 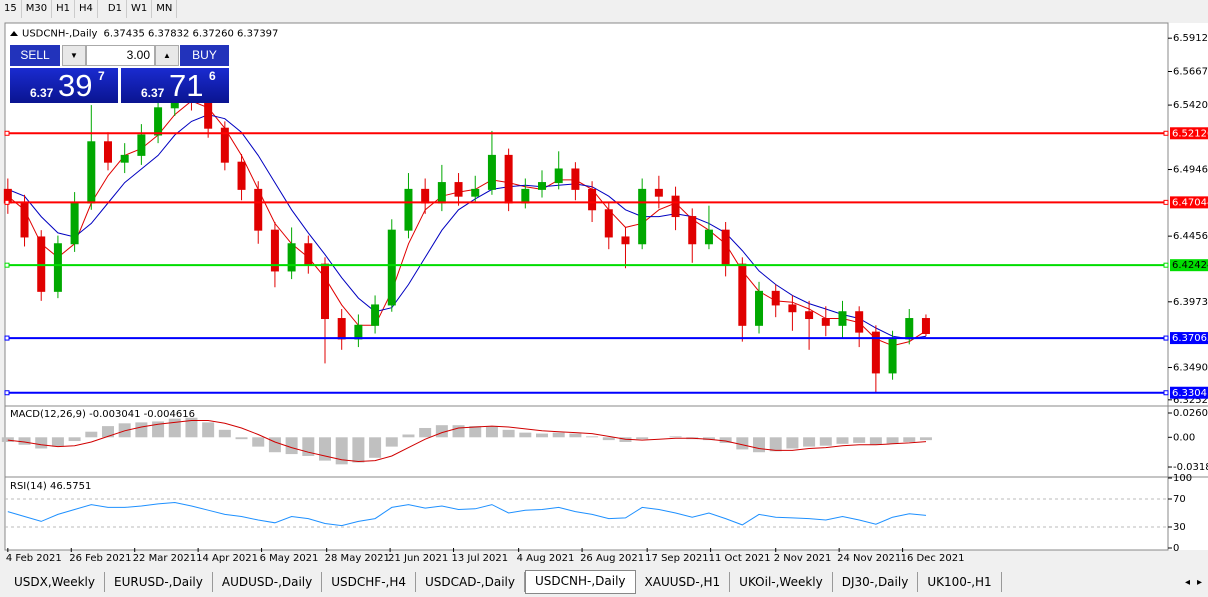 I want to click on timeframe-button: H4, so click(x=86, y=9).